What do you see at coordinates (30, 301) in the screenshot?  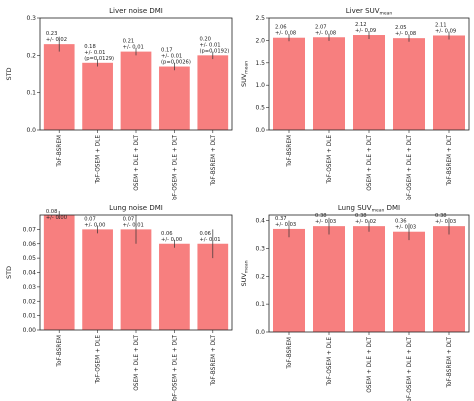 I see `y-tick-label: 0.02` at bounding box center [30, 301].